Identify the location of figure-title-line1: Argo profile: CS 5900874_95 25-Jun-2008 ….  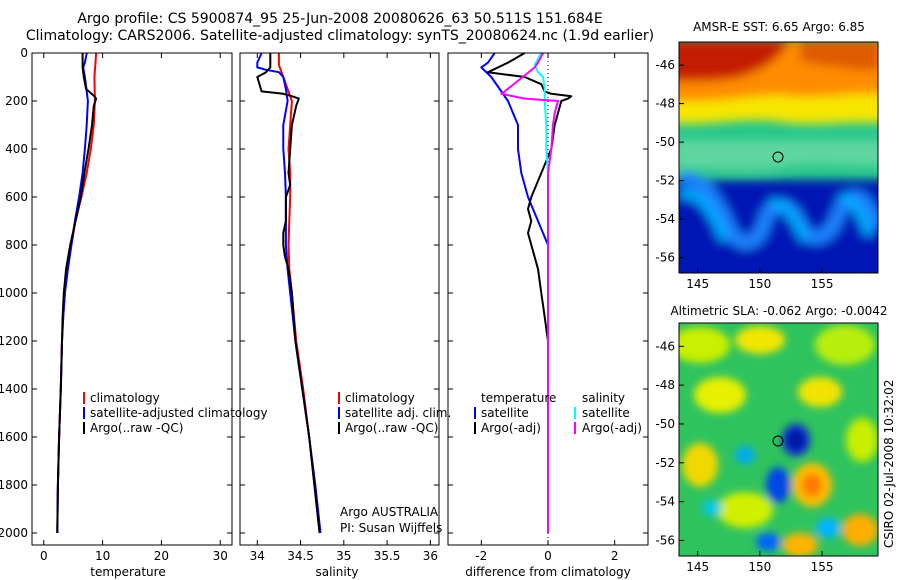
(340, 19).